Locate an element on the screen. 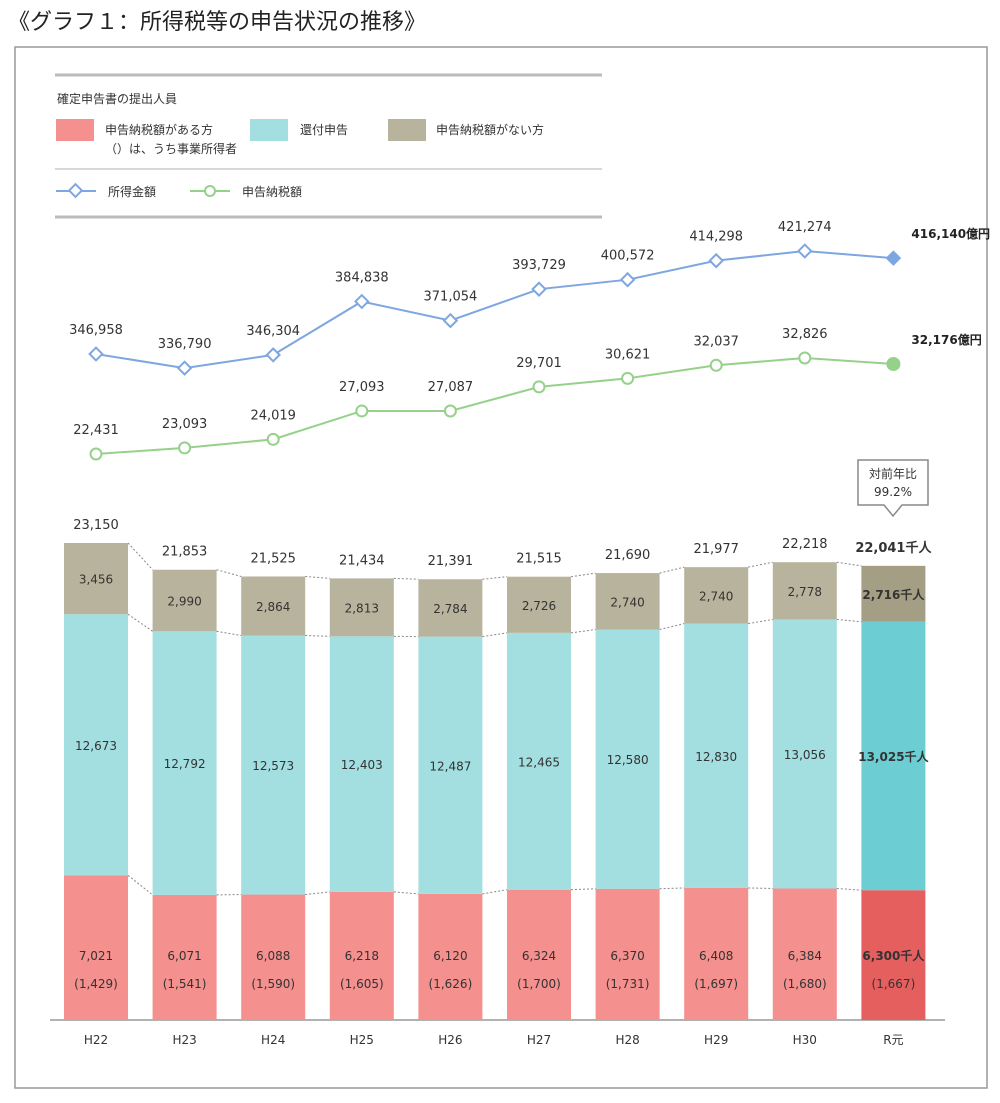  label-total: 22,218 is located at coordinates (805, 544).